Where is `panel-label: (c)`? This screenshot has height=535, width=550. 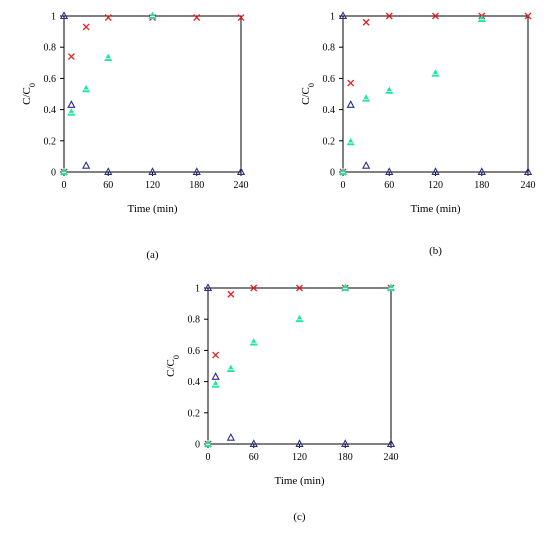 panel-label: (c) is located at coordinates (299, 517).